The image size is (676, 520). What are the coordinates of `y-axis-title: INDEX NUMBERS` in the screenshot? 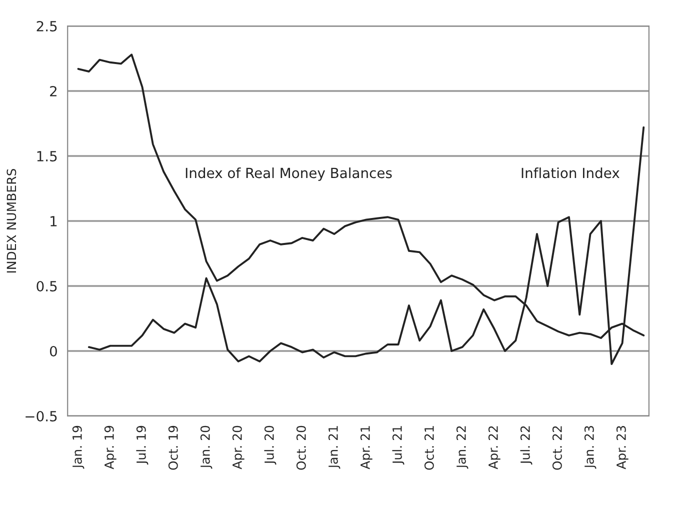 It's located at (11, 220).